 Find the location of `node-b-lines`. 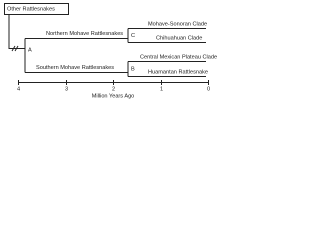

node-b-lines is located at coordinates (166, 69).